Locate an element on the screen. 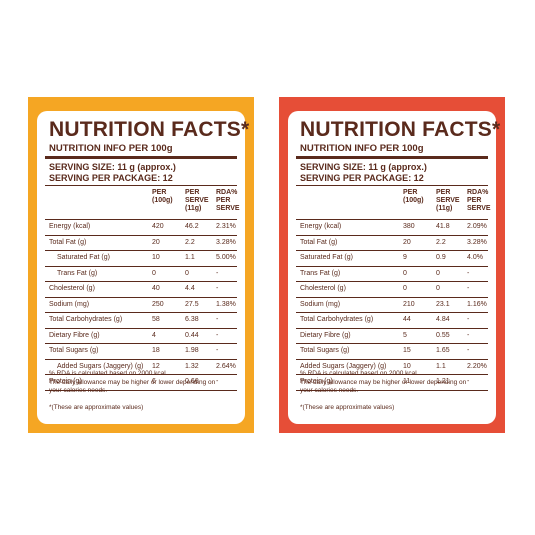 The height and width of the screenshot is (535, 535). value-per100: 4 is located at coordinates (154, 335).